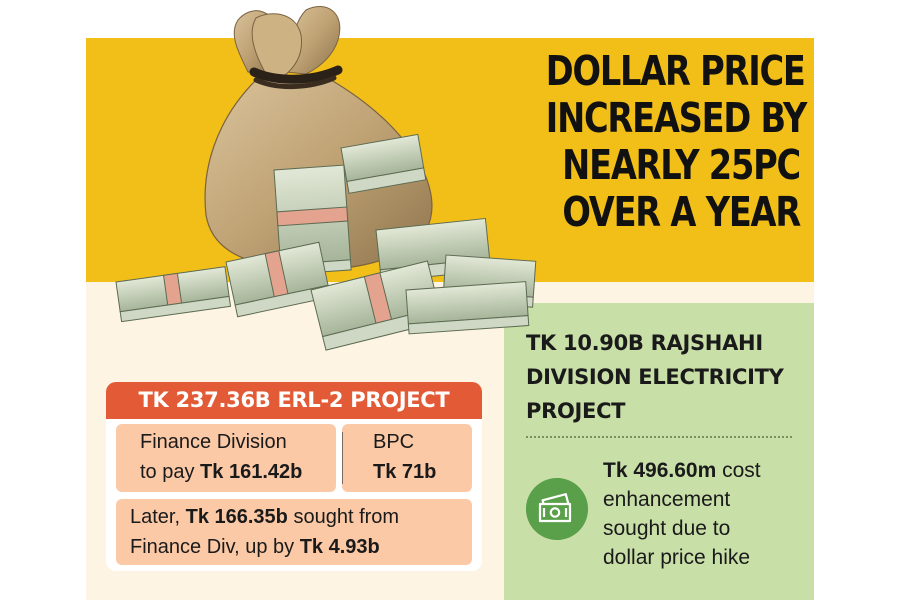 Image resolution: width=900 pixels, height=600 pixels. What do you see at coordinates (213, 442) in the screenshot?
I see `finance-line-1: Finance Division` at bounding box center [213, 442].